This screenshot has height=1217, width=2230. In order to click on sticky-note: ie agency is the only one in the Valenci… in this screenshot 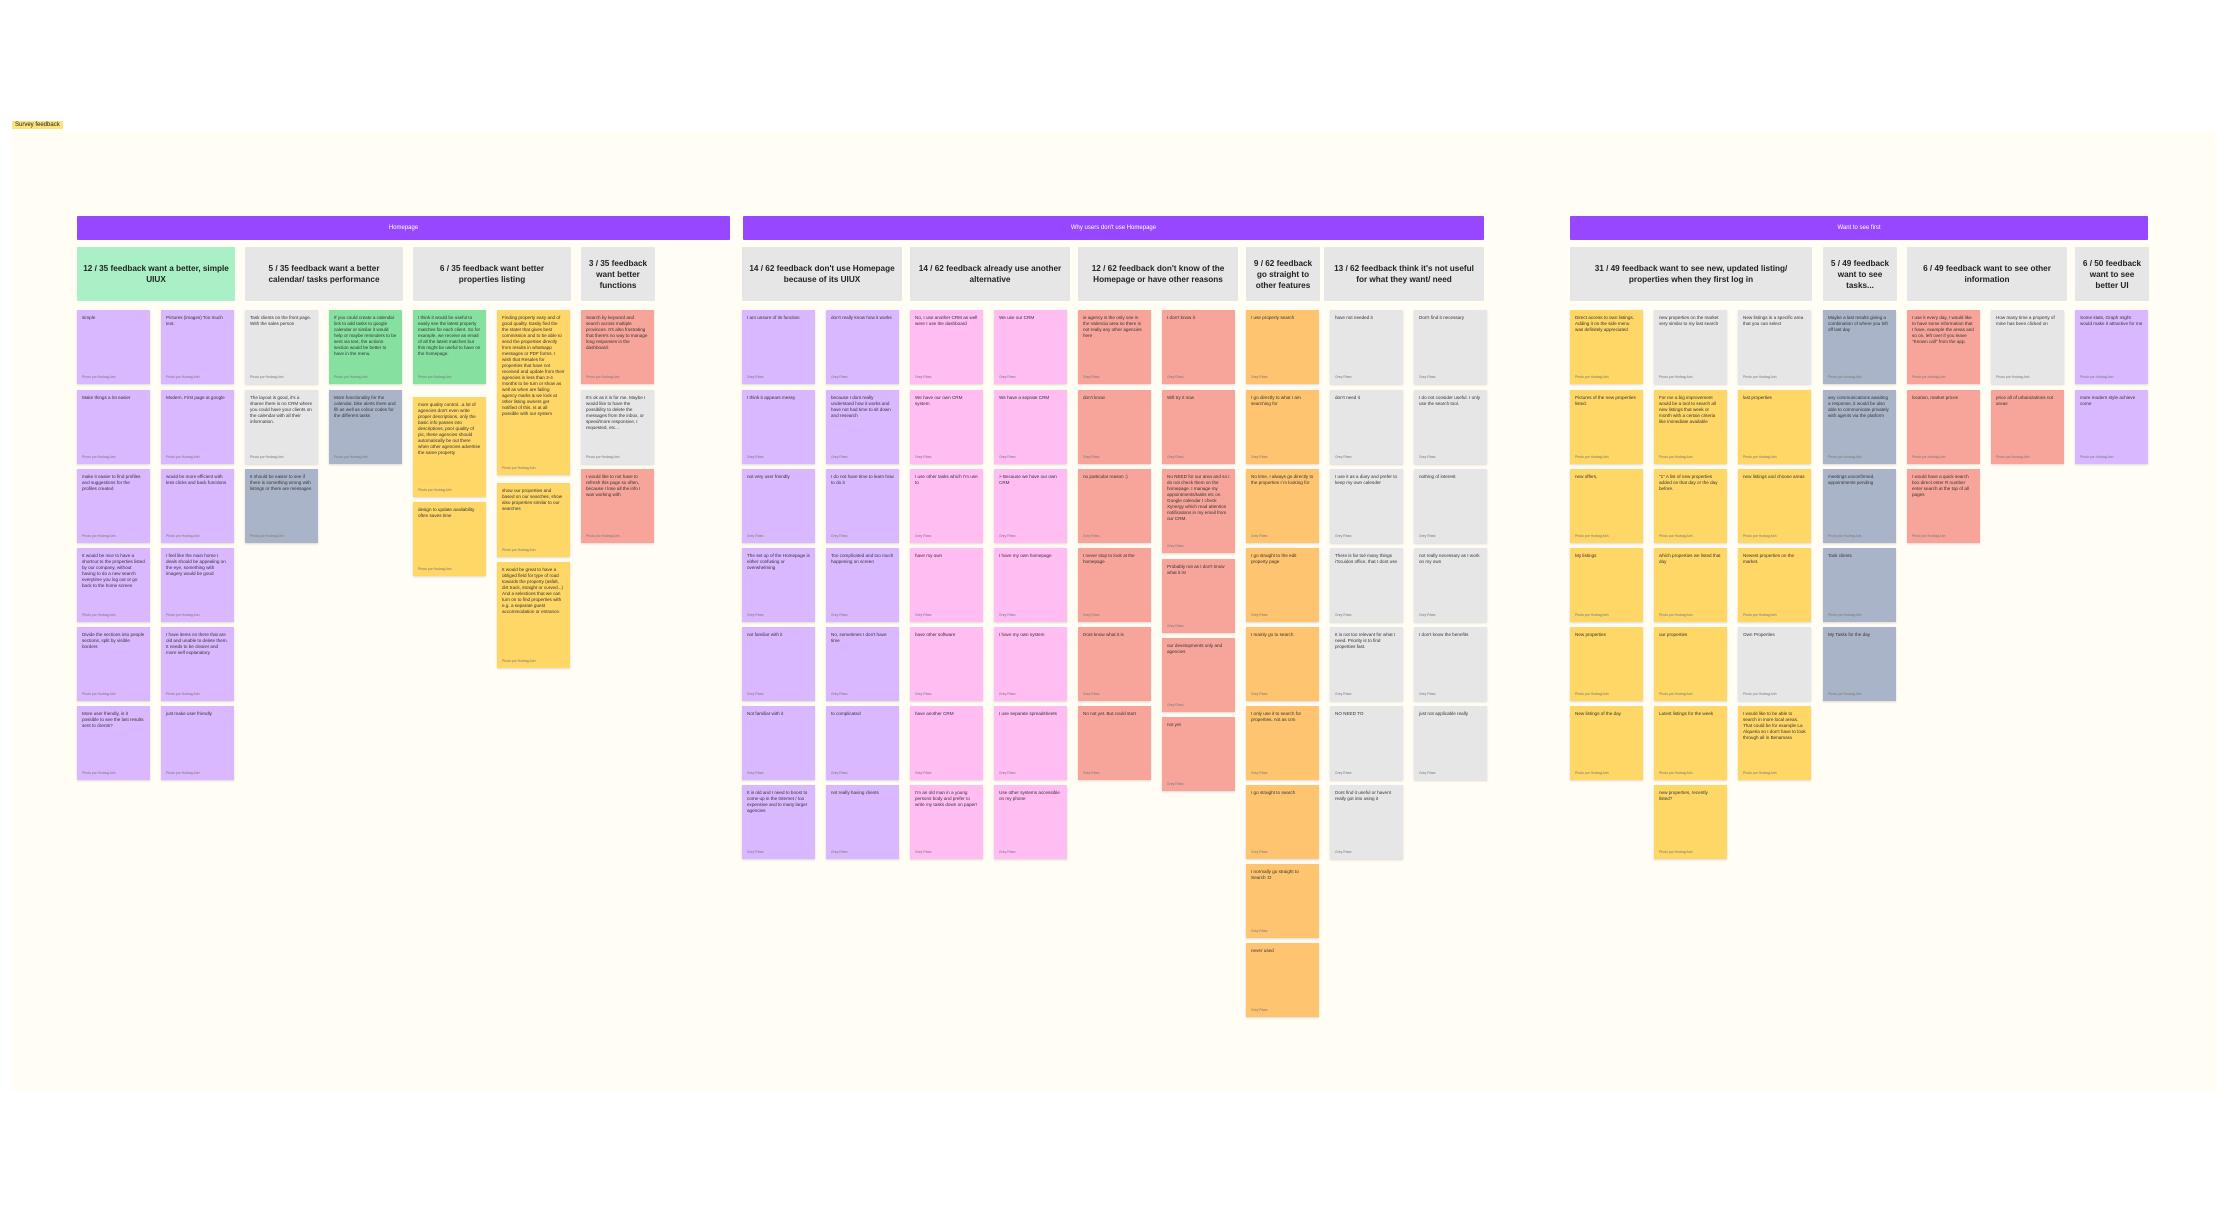, I will do `click(1114, 347)`.